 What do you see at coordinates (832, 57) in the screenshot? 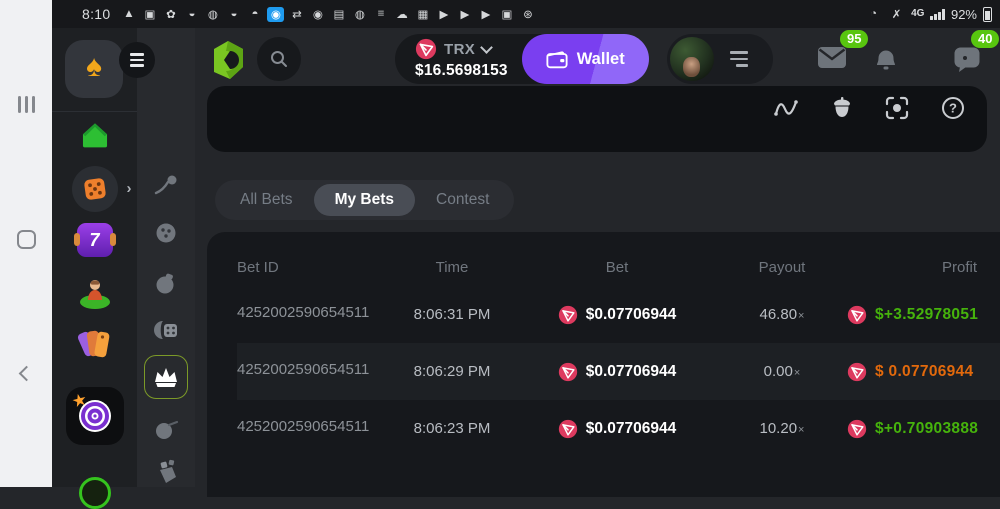
I see `mail-button` at bounding box center [832, 57].